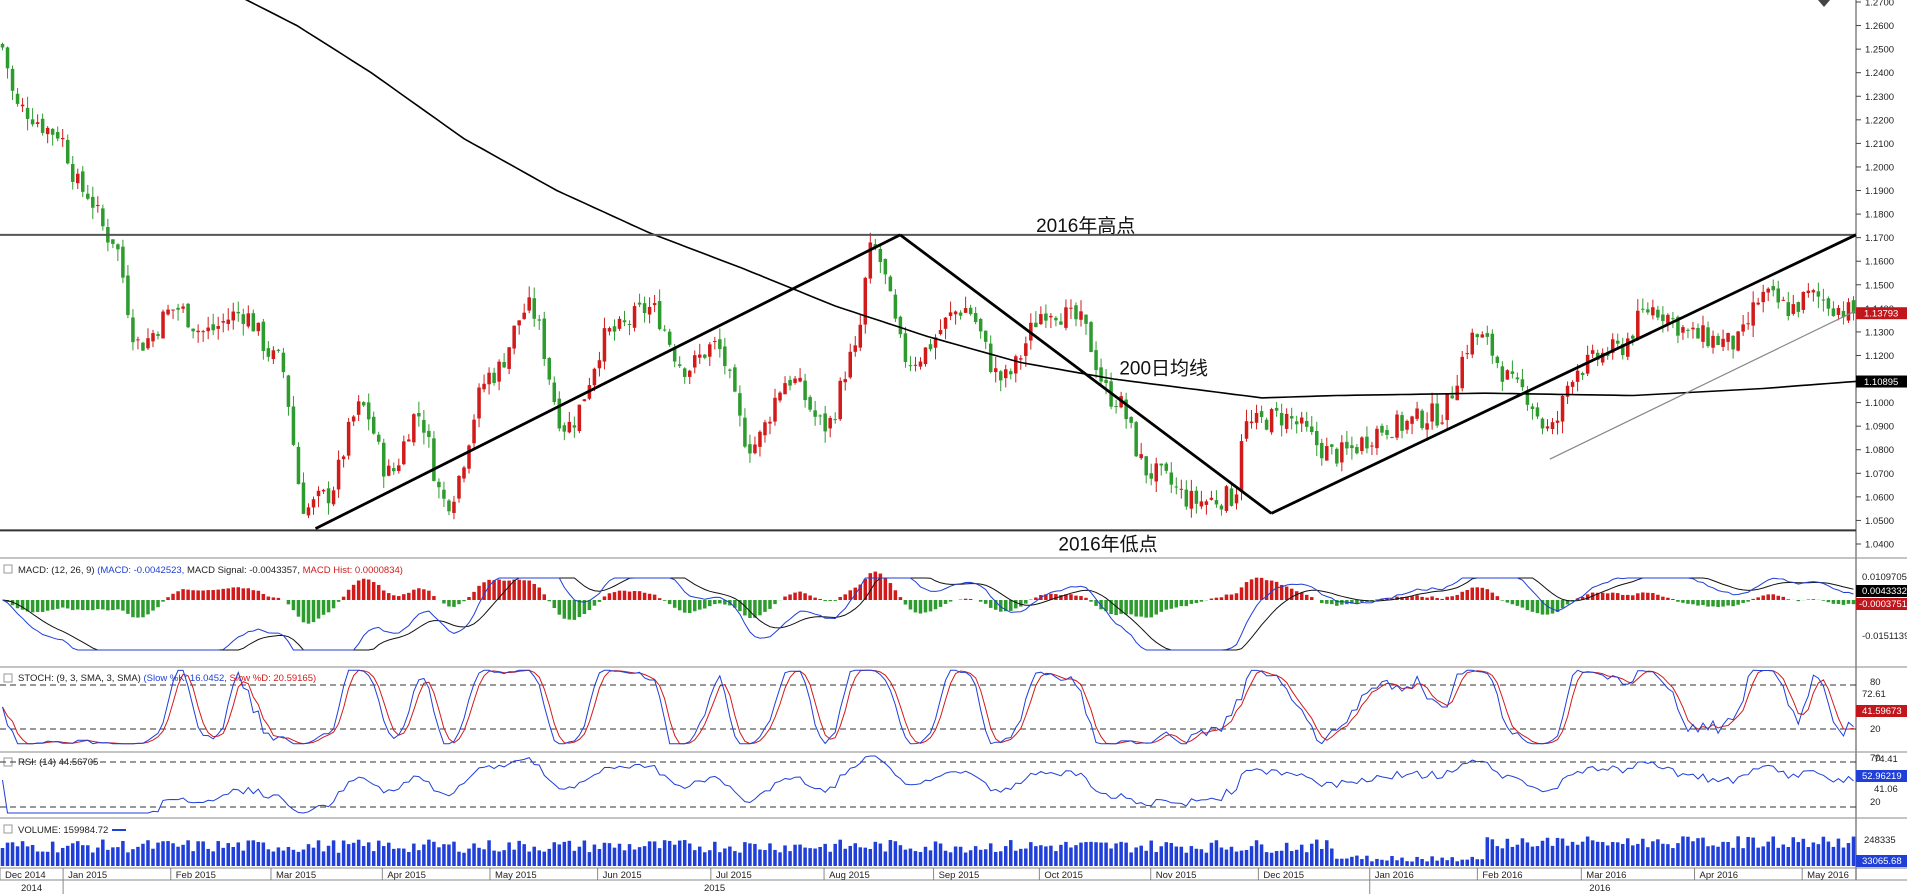 This screenshot has width=1907, height=894. What do you see at coordinates (8, 569) in the screenshot?
I see `macd-pane-toggle-icon` at bounding box center [8, 569].